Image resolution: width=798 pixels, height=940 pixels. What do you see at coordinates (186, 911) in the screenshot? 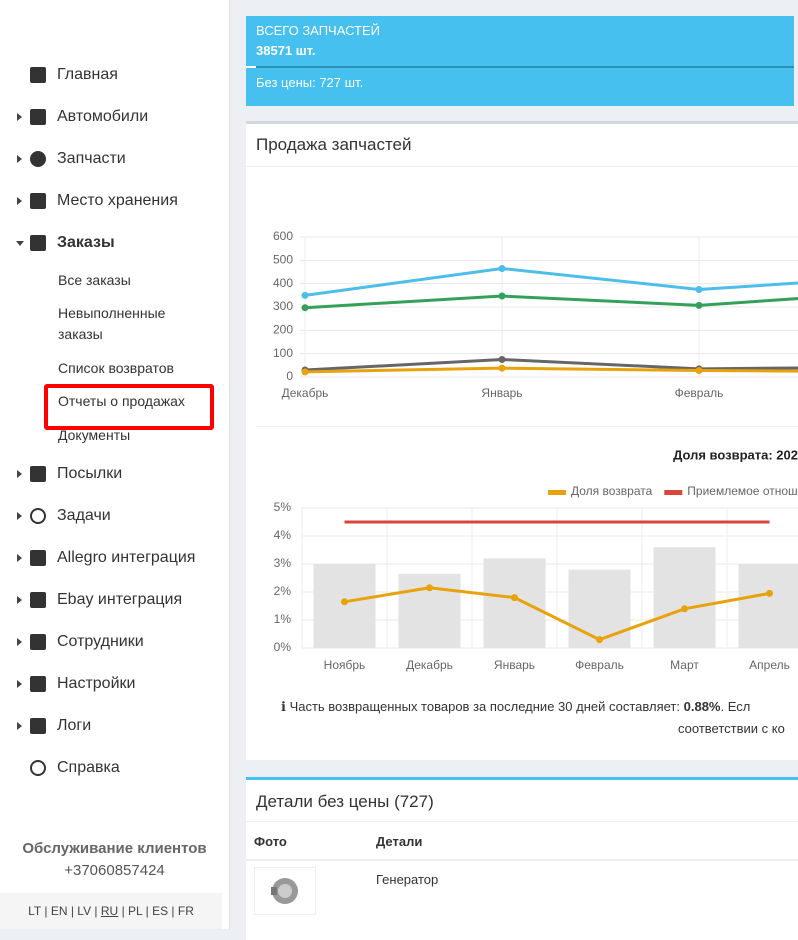
I see `language-link: FR` at bounding box center [186, 911].